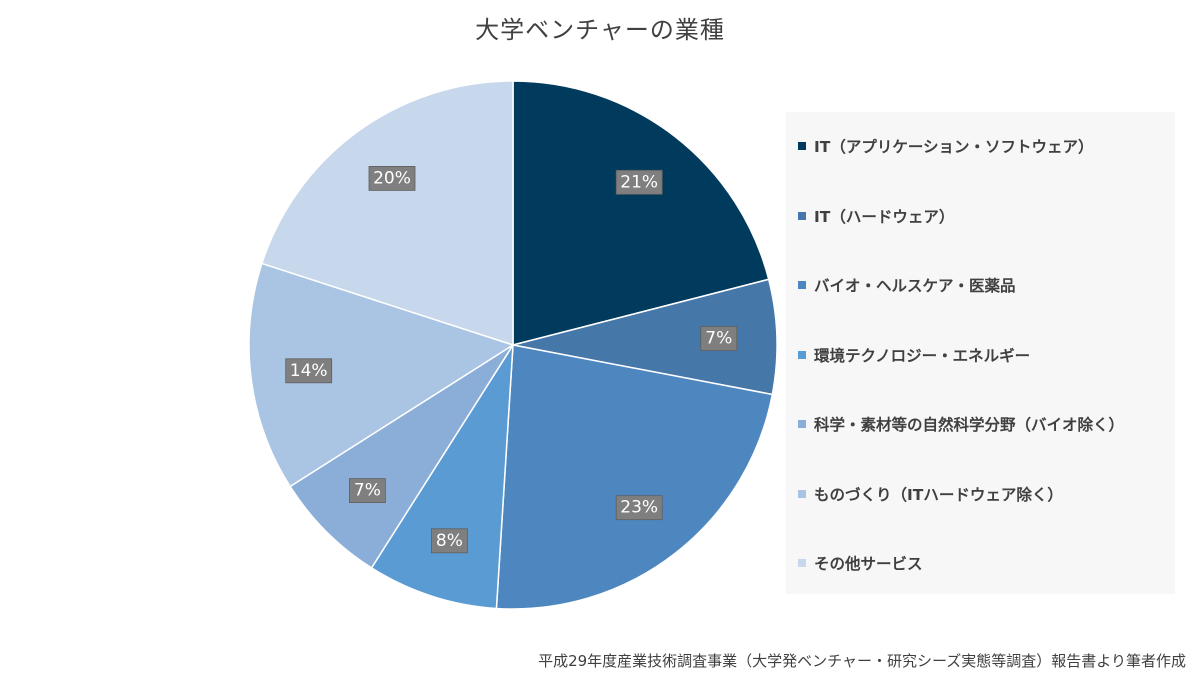  I want to click on legend-label-2: IT（ハードウェア）, so click(884, 216).